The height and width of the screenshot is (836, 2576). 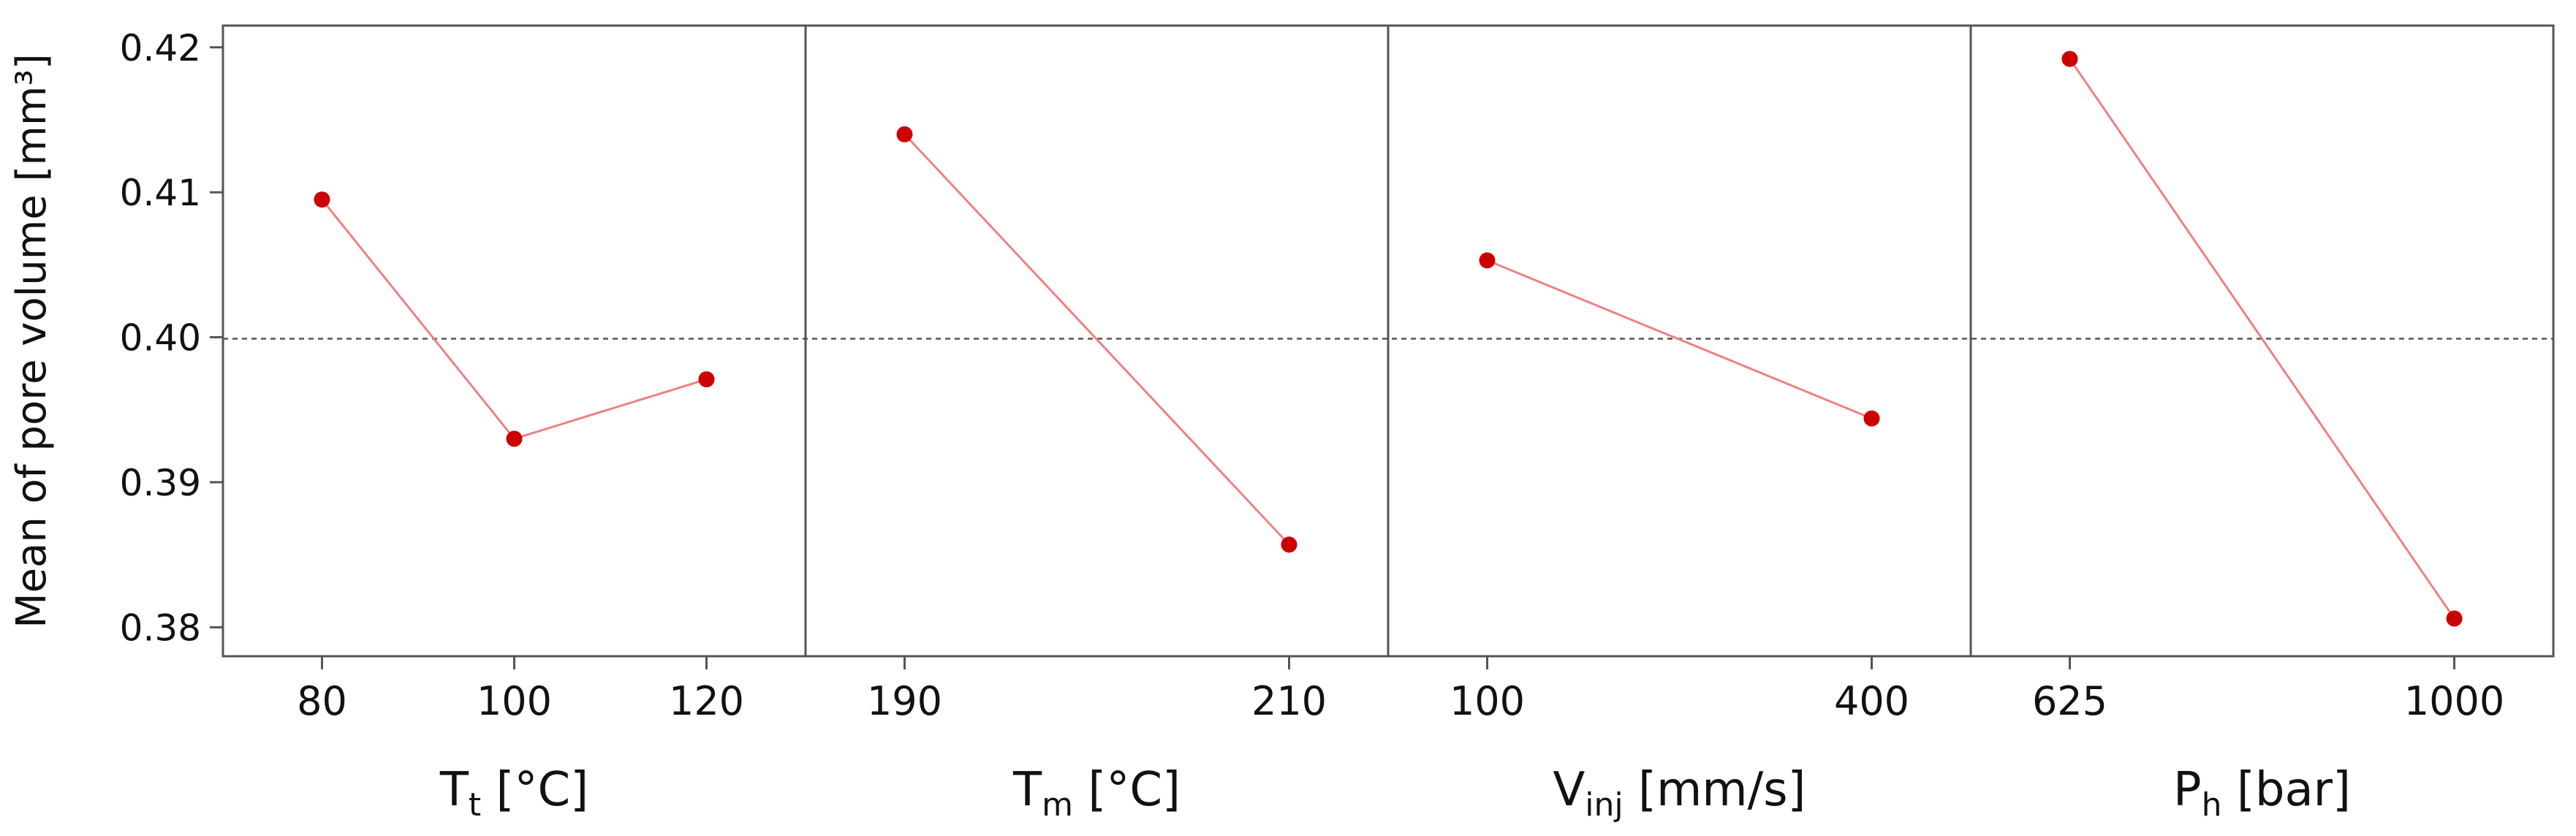 I want to click on y-tick-label: 0.38, so click(x=160, y=628).